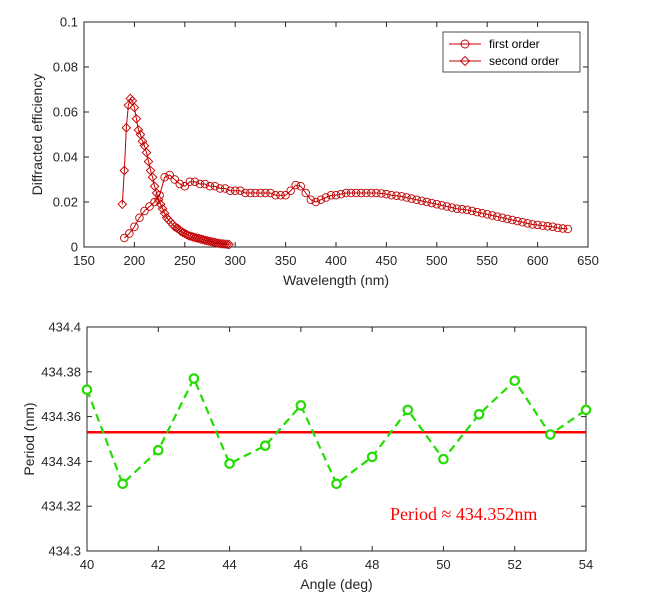 This screenshot has width=649, height=595. I want to click on chart2-x-tick-label: 48, so click(372, 564).